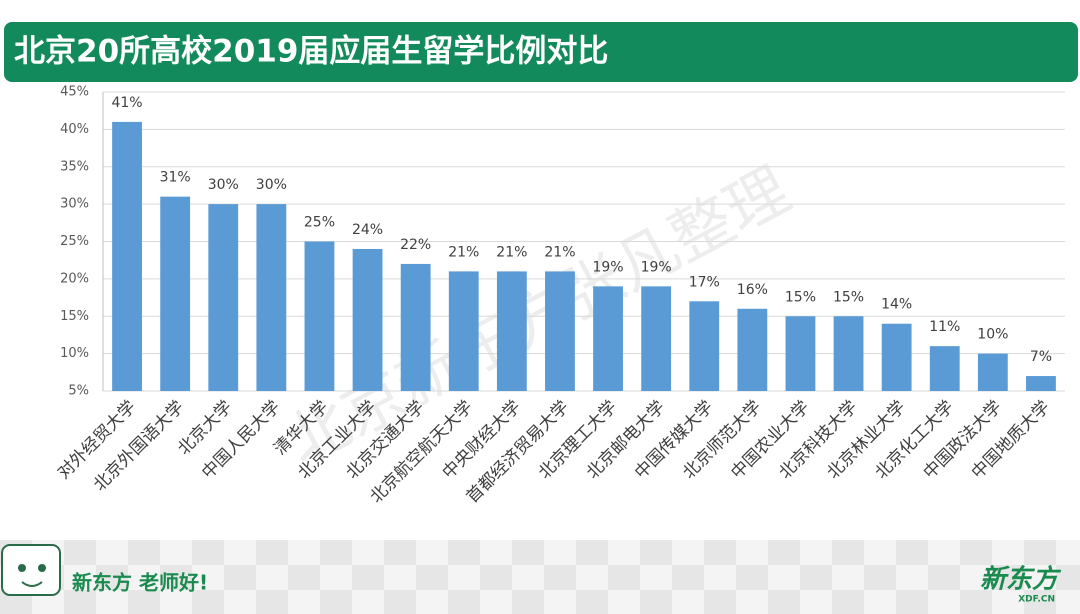 This screenshot has height=614, width=1080. What do you see at coordinates (31, 570) in the screenshot?
I see `mascot` at bounding box center [31, 570].